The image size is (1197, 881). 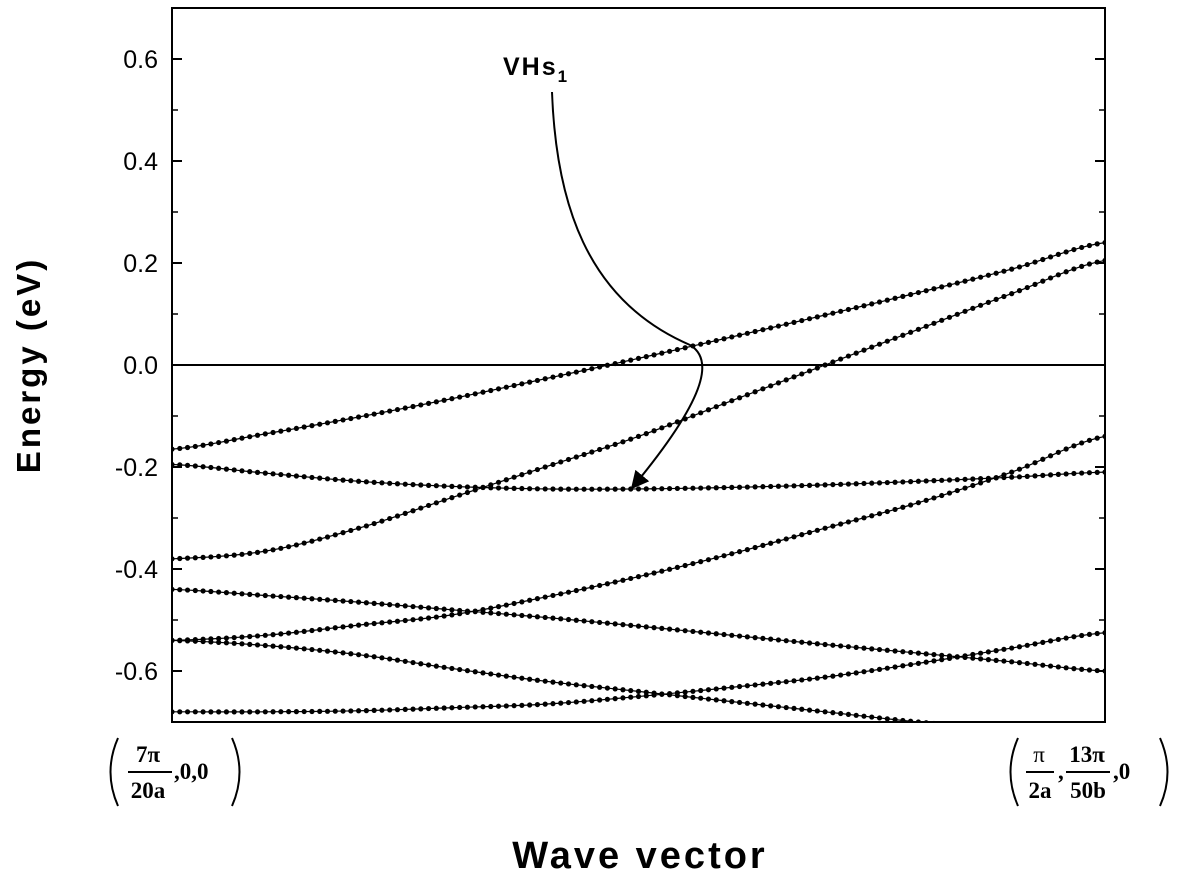 I want to click on y-tick-label: 0.2, so click(x=140, y=264).